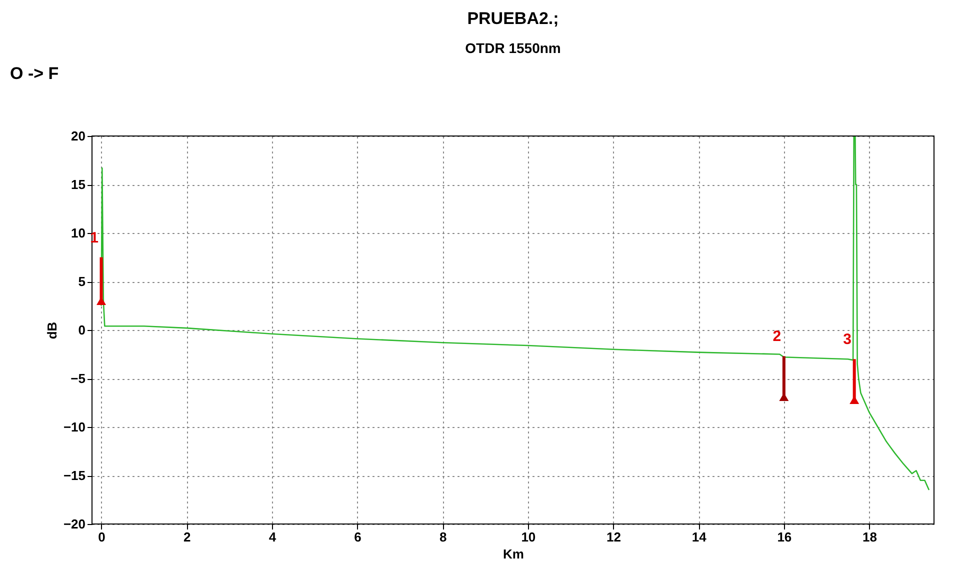 This screenshot has width=973, height=576. Describe the element at coordinates (443, 537) in the screenshot. I see `x-tick-label: 8` at that location.